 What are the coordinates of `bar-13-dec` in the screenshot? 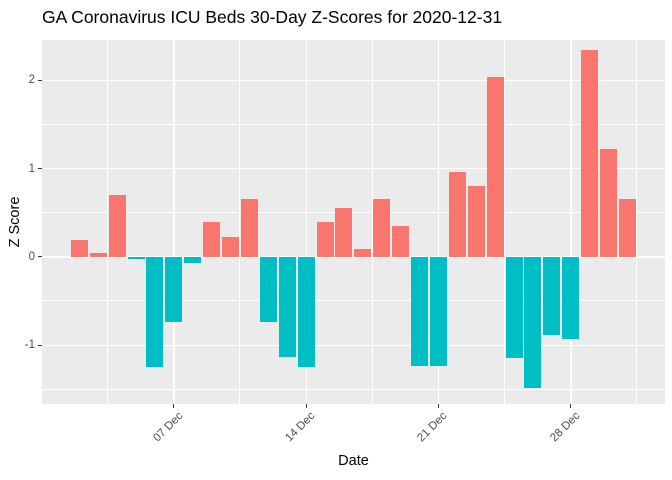 It's located at (287, 307).